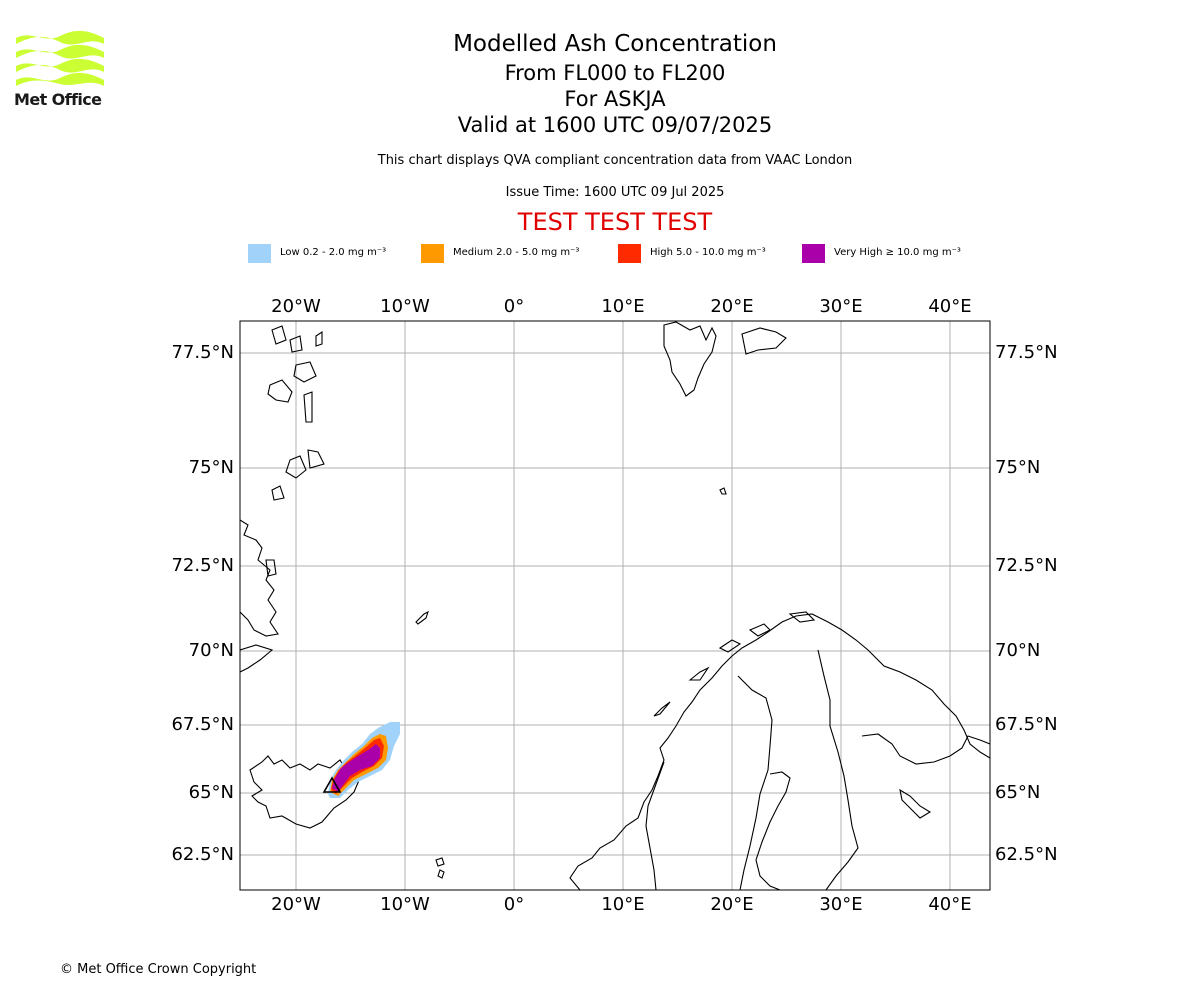 Image resolution: width=1200 pixels, height=1000 pixels. Describe the element at coordinates (773, 830) in the screenshot. I see `gulf-of-bothnia` at that location.